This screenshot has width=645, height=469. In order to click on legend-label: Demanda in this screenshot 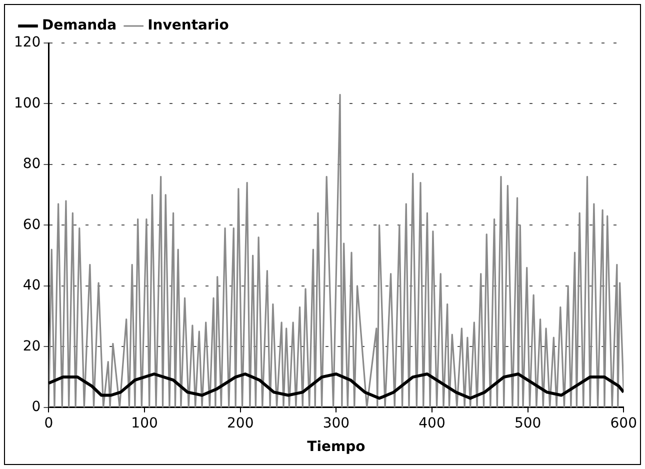, I will do `click(79, 26)`.